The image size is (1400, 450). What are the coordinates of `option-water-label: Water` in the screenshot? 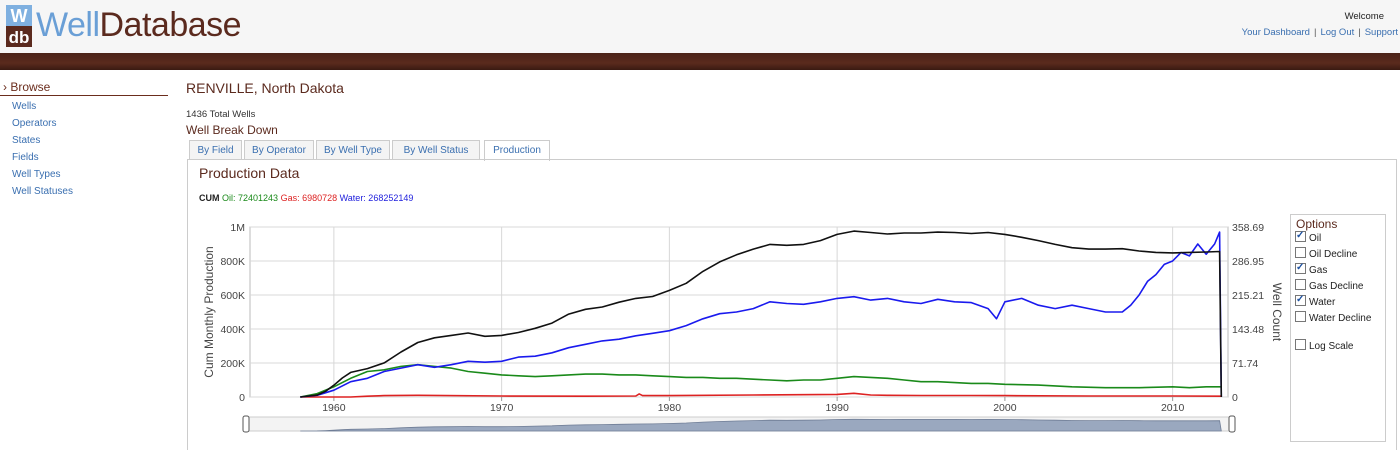 It's located at (1322, 302).